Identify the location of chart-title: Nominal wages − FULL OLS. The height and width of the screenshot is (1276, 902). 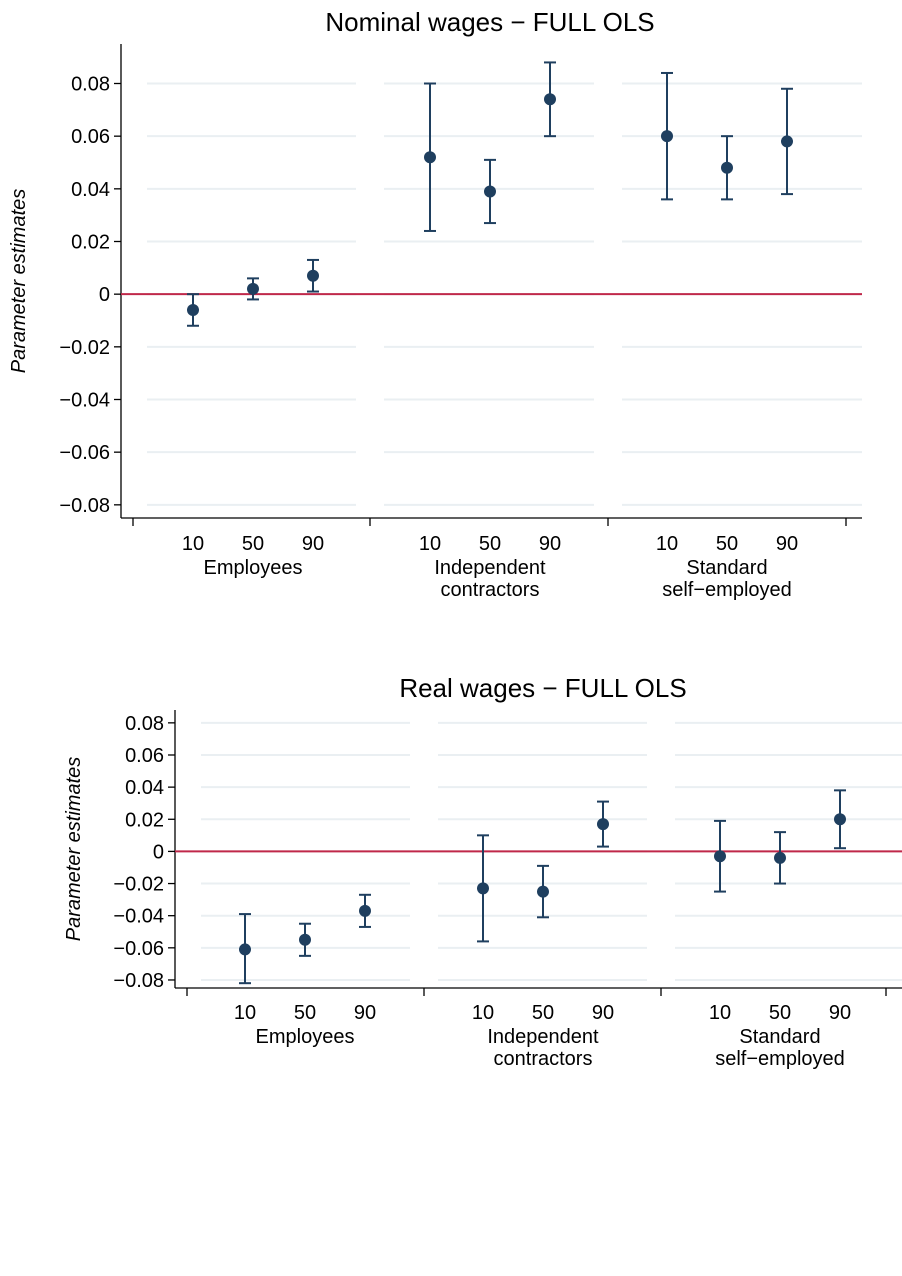
(489, 22).